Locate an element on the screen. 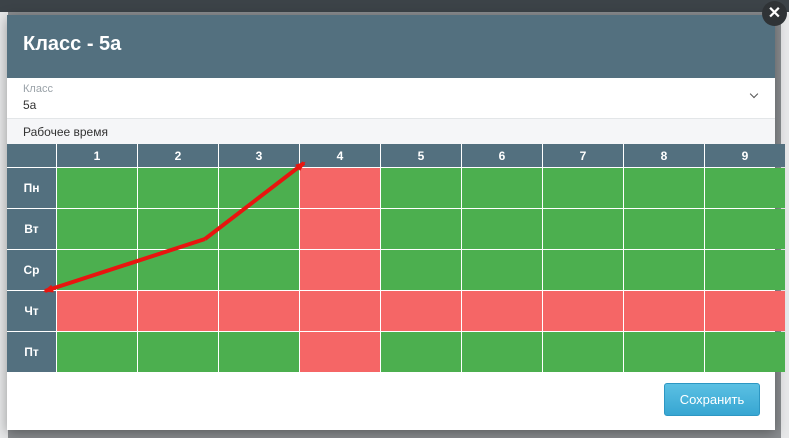 The image size is (789, 438). modal-header: Класс - 5а is located at coordinates (391, 46).